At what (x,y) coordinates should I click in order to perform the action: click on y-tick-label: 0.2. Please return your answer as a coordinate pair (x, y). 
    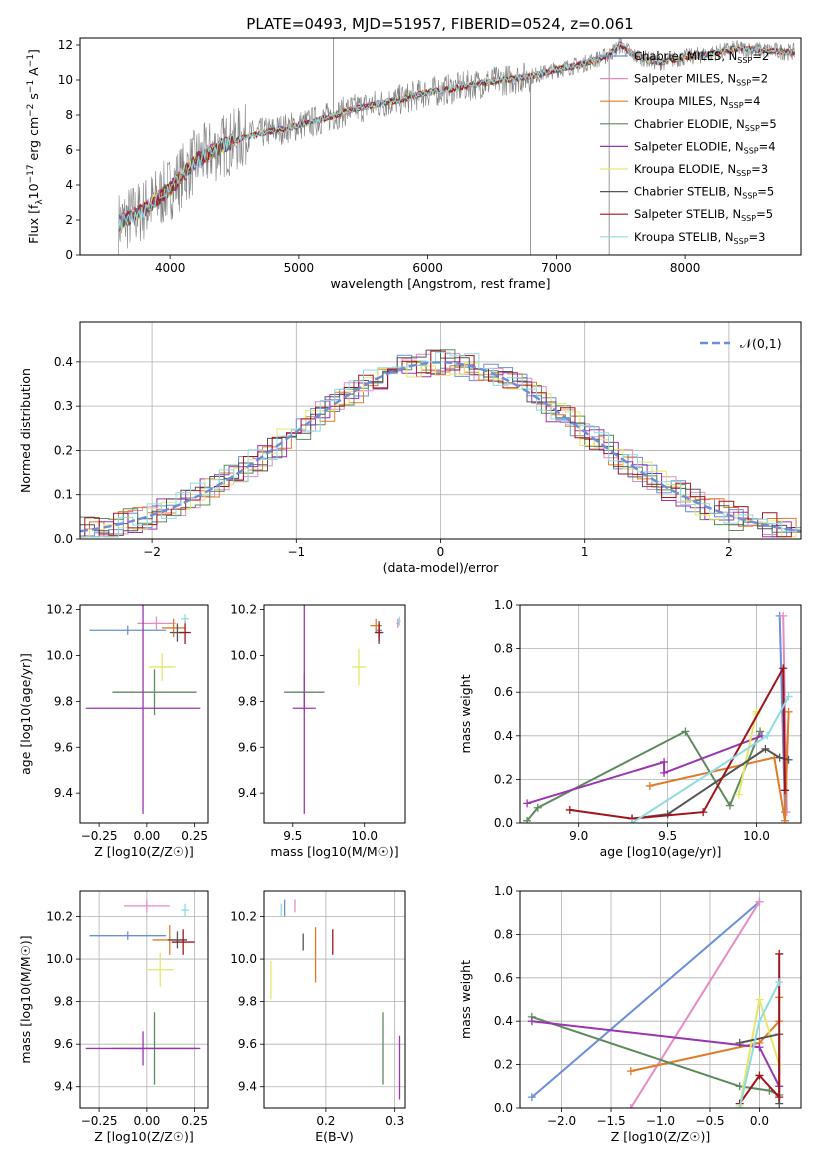
    Looking at the image, I should click on (503, 779).